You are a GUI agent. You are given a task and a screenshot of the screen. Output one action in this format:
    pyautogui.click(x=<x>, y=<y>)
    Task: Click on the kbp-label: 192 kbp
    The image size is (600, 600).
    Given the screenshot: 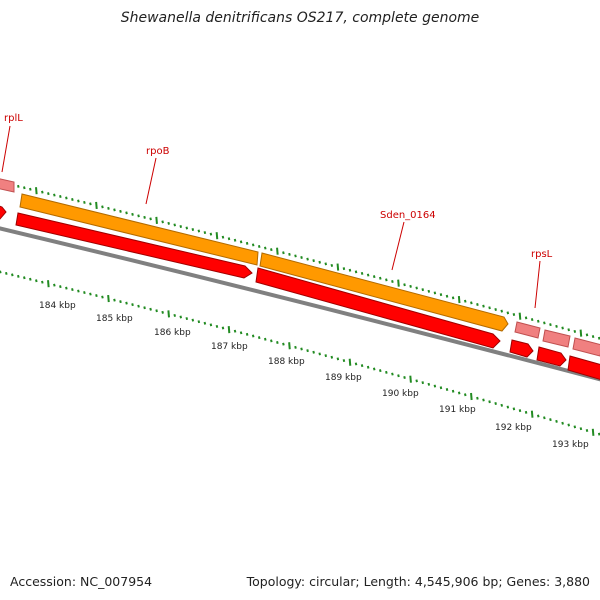 What is the action you would take?
    pyautogui.click(x=513, y=428)
    